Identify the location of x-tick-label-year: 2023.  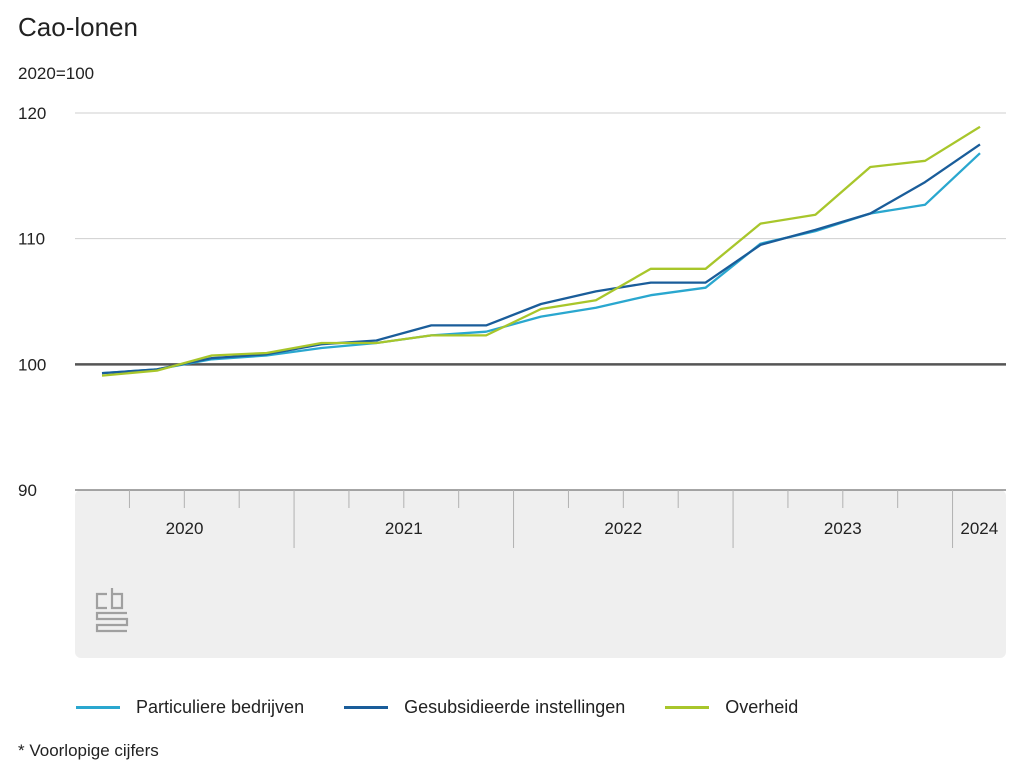
(843, 528).